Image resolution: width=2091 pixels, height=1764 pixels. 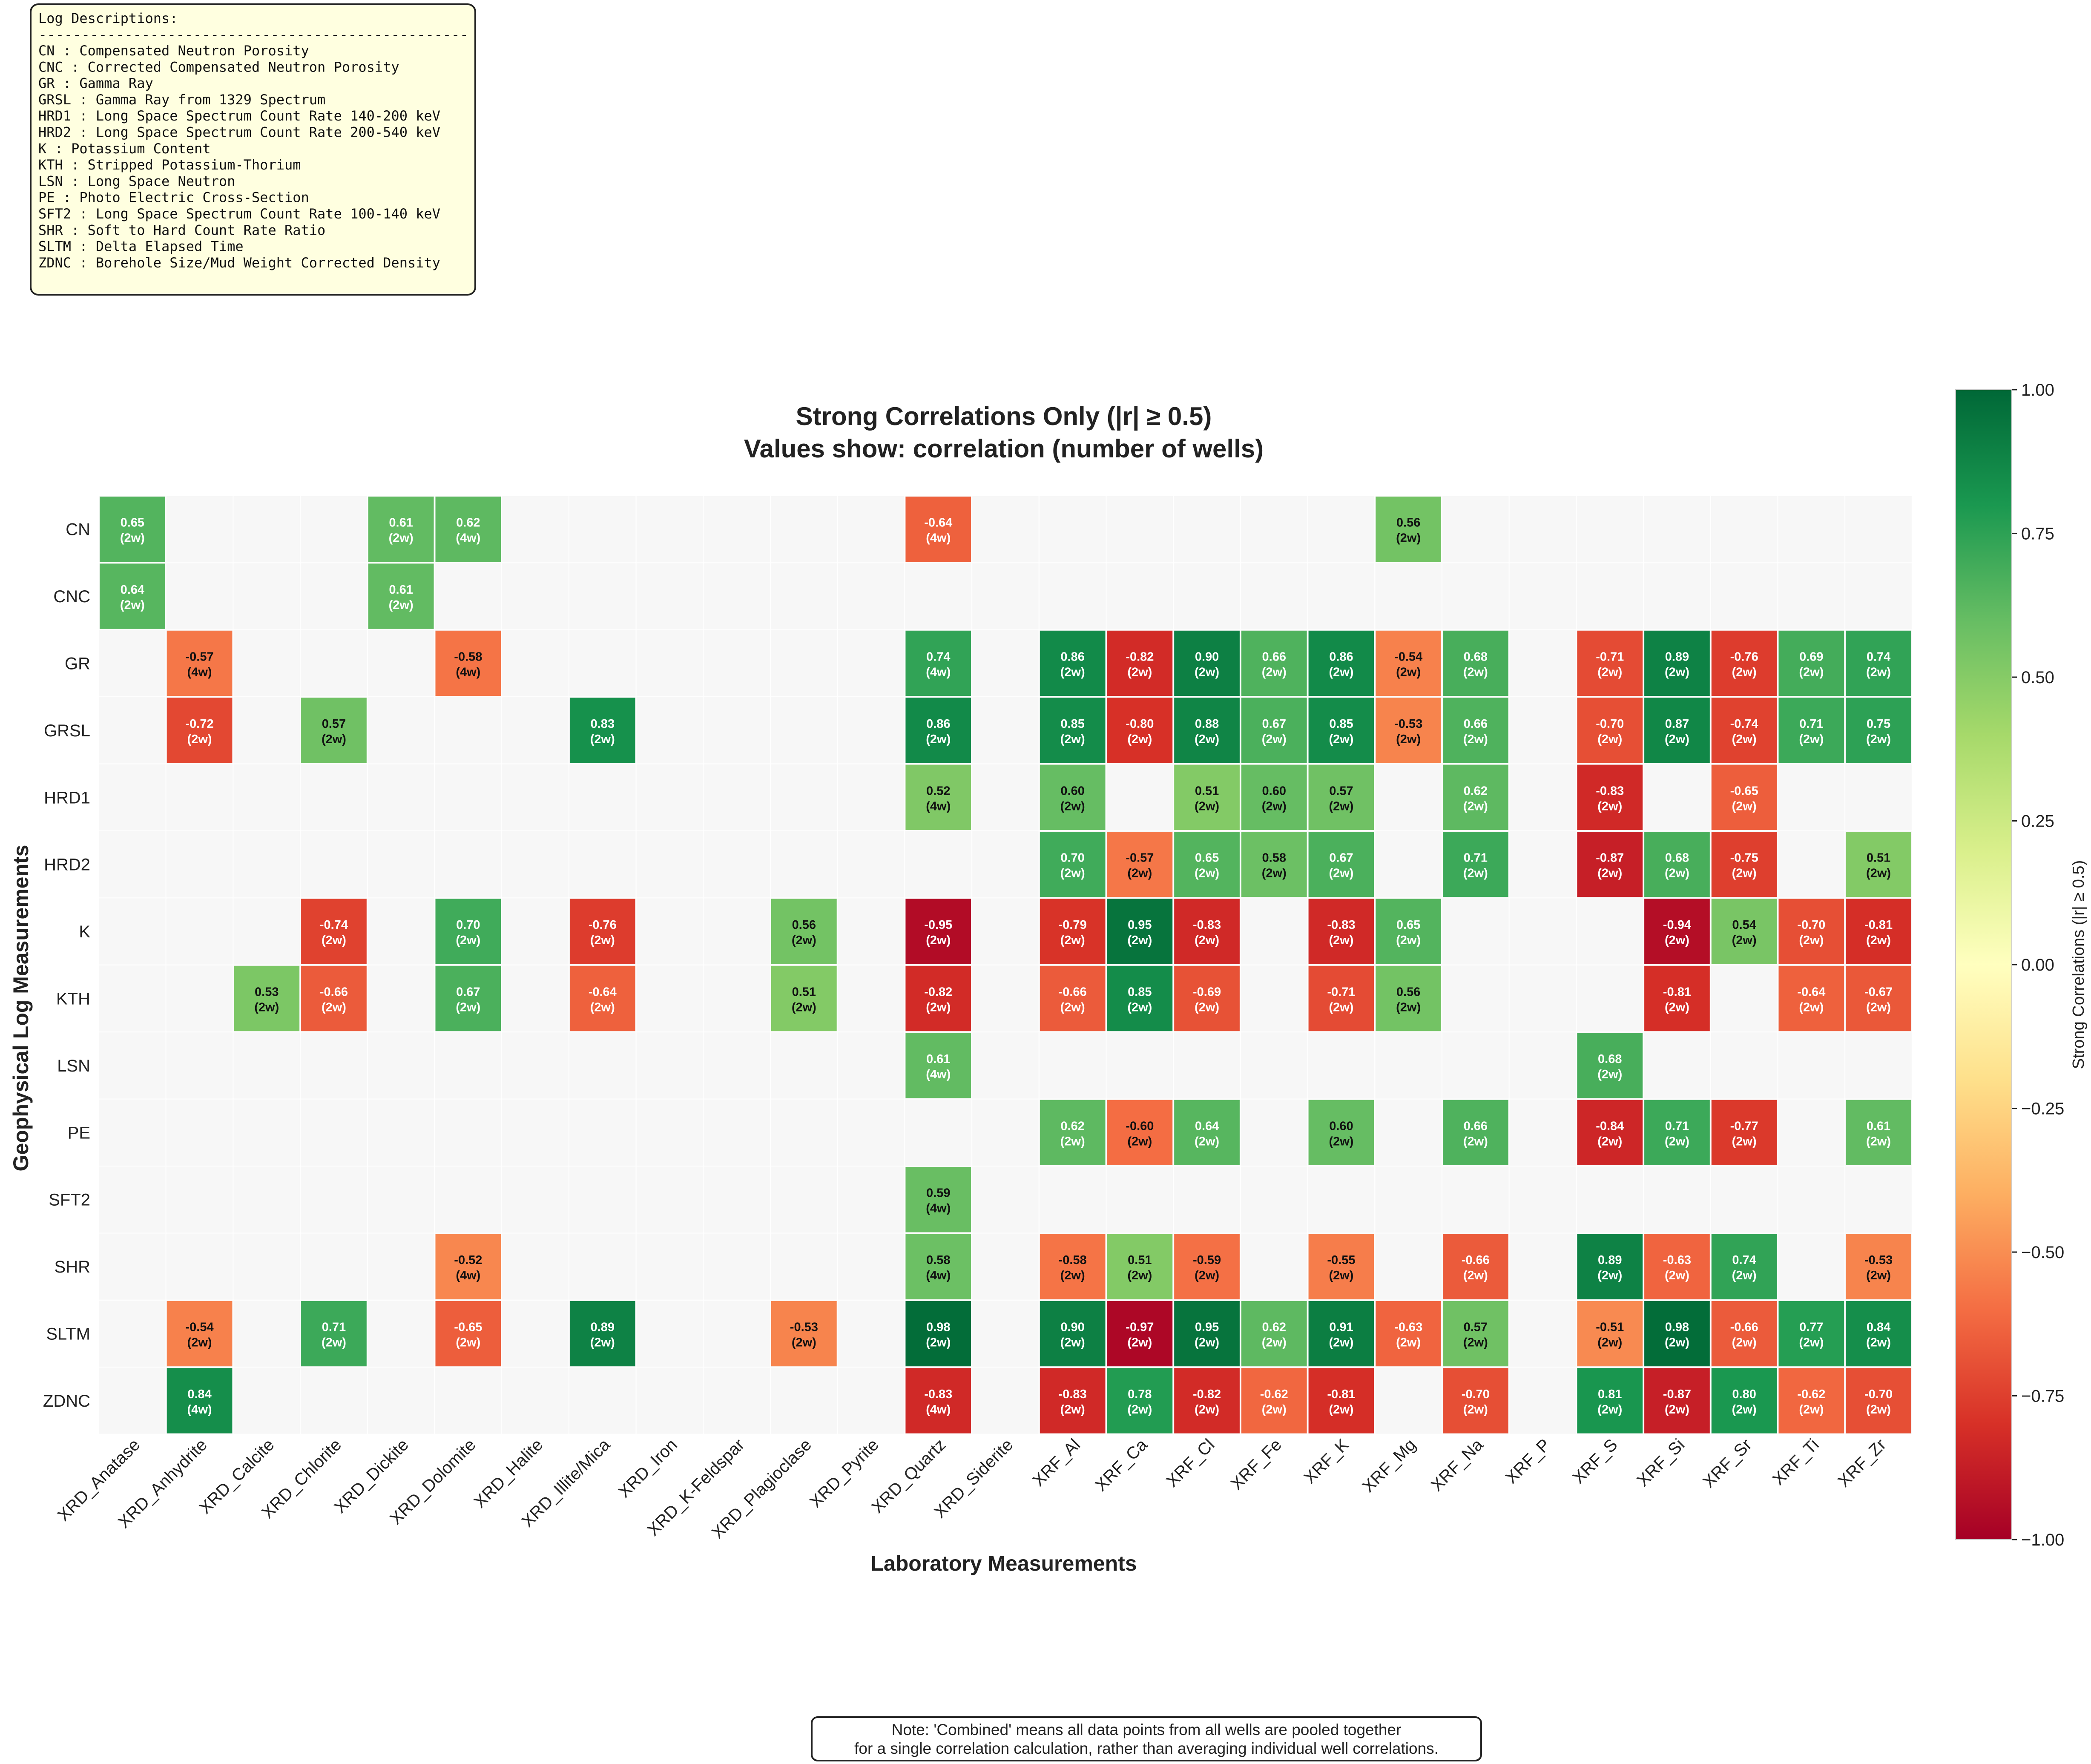 I want to click on cell-value-label: 0.86, so click(x=938, y=724).